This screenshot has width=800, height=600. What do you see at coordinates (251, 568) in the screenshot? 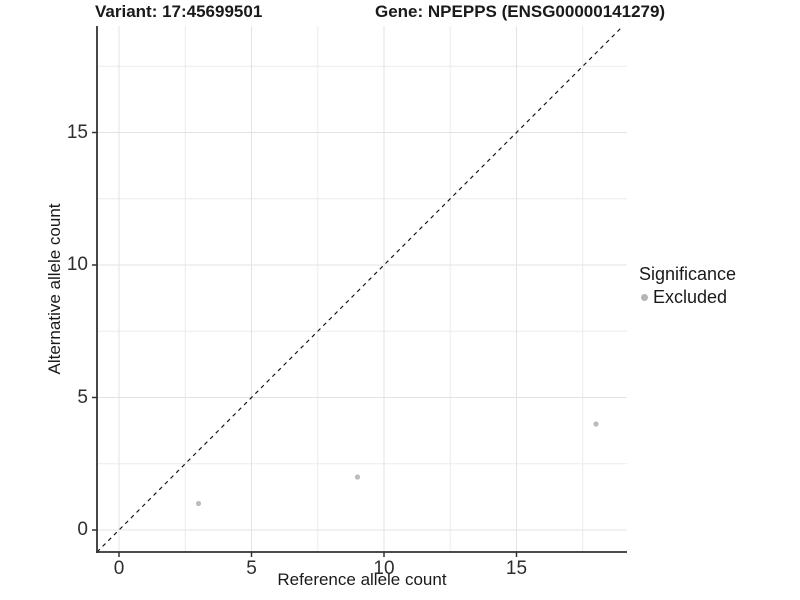
I see `x-tick-label: 5` at bounding box center [251, 568].